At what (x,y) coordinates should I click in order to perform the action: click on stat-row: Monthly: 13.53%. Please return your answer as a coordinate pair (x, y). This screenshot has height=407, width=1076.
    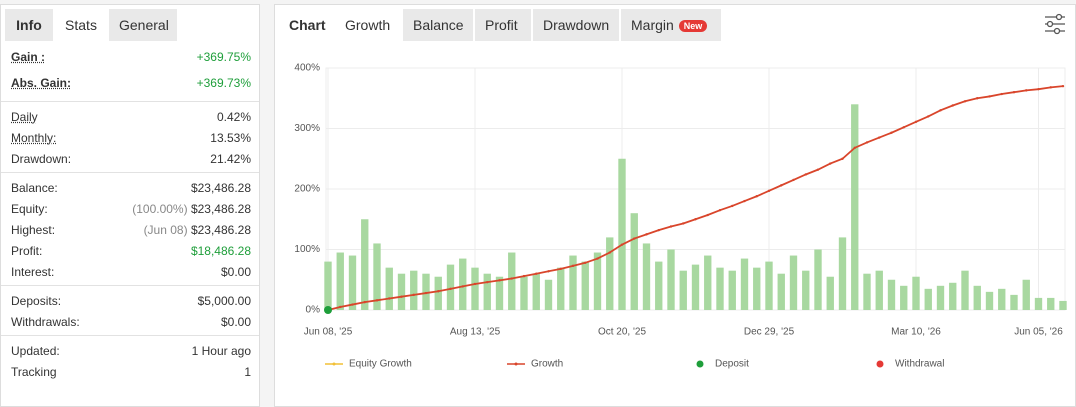
    Looking at the image, I should click on (131, 138).